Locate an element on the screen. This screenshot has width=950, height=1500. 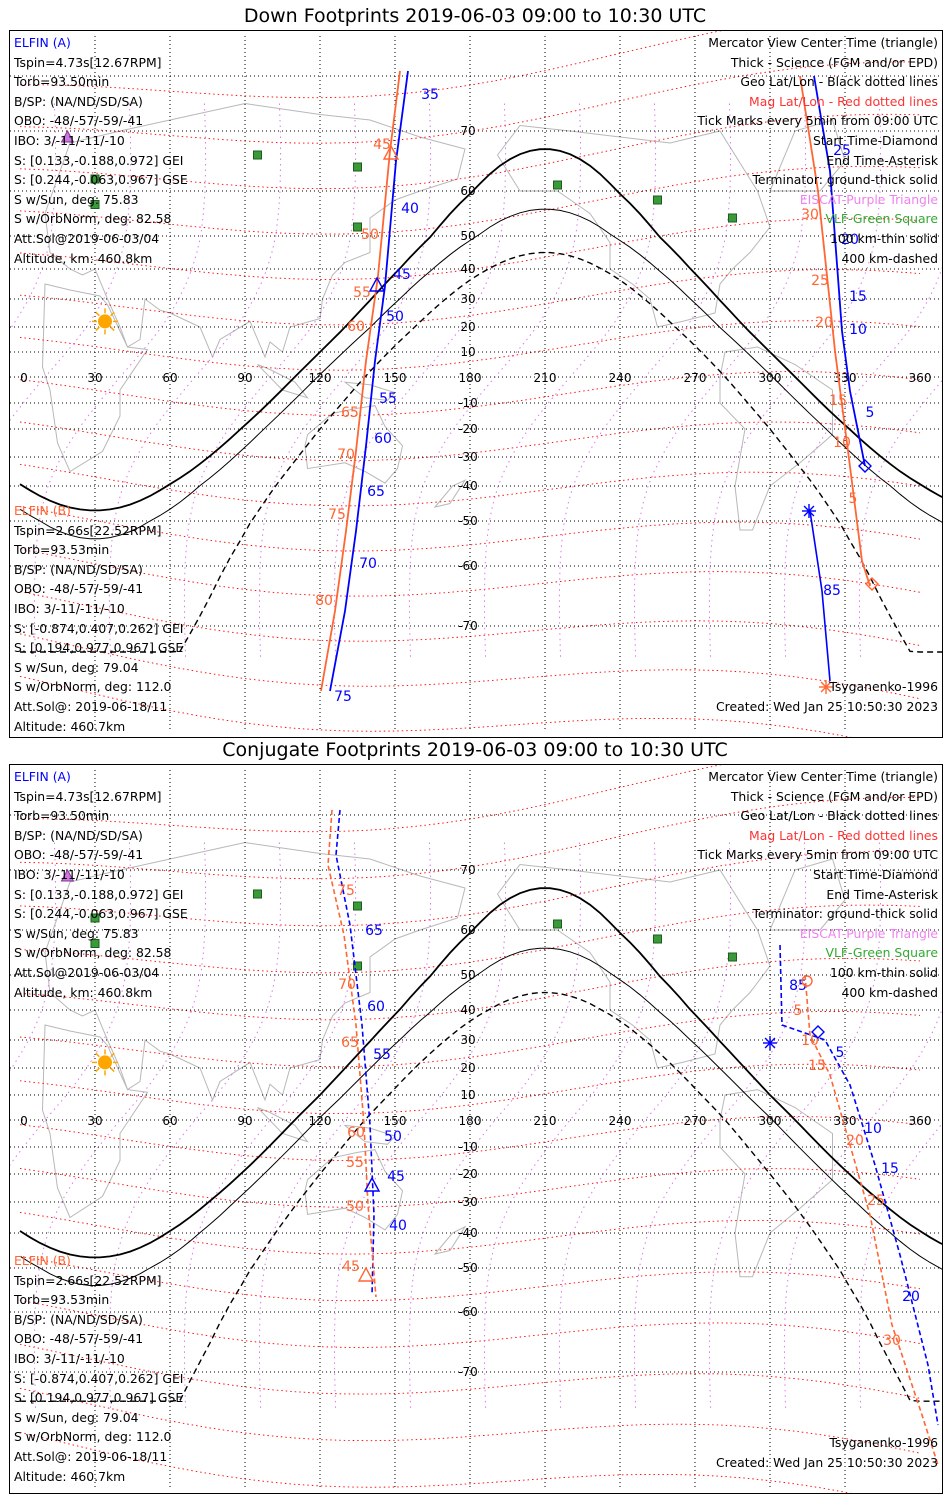
param-line: S: [0.244,-0.063,0.967] GSE is located at coordinates (101, 180).